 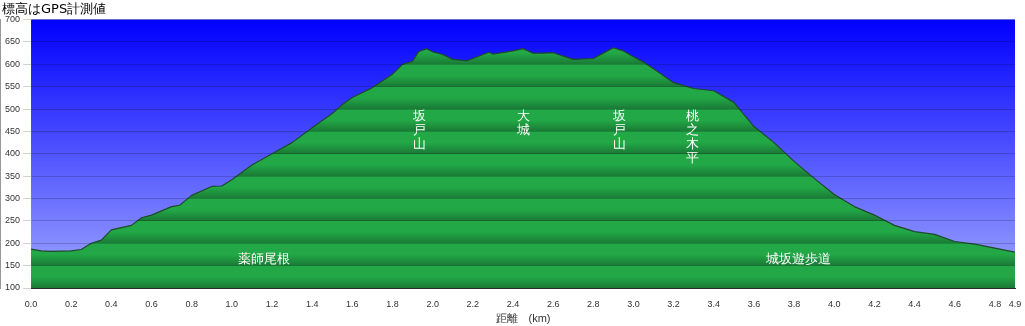 I want to click on x-tick-label: 0.6, so click(x=151, y=303).